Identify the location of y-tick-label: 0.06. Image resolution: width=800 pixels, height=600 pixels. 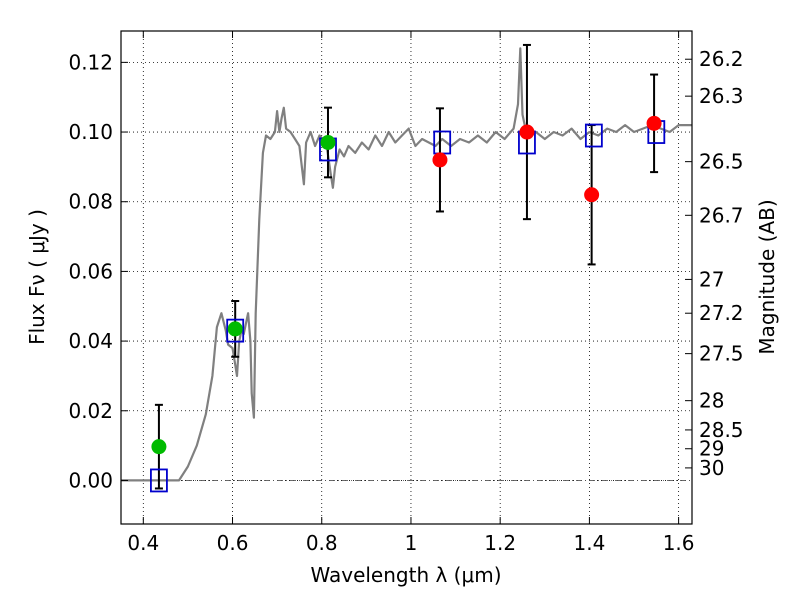
(90, 271).